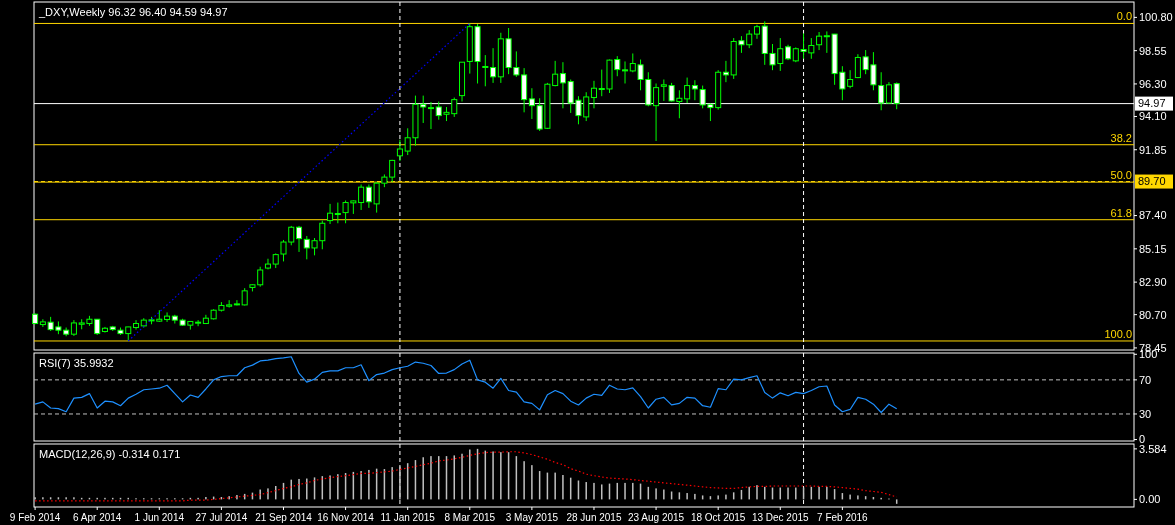  Describe the element at coordinates (1153, 149) in the screenshot. I see `y-tick-label: 91.85` at that location.